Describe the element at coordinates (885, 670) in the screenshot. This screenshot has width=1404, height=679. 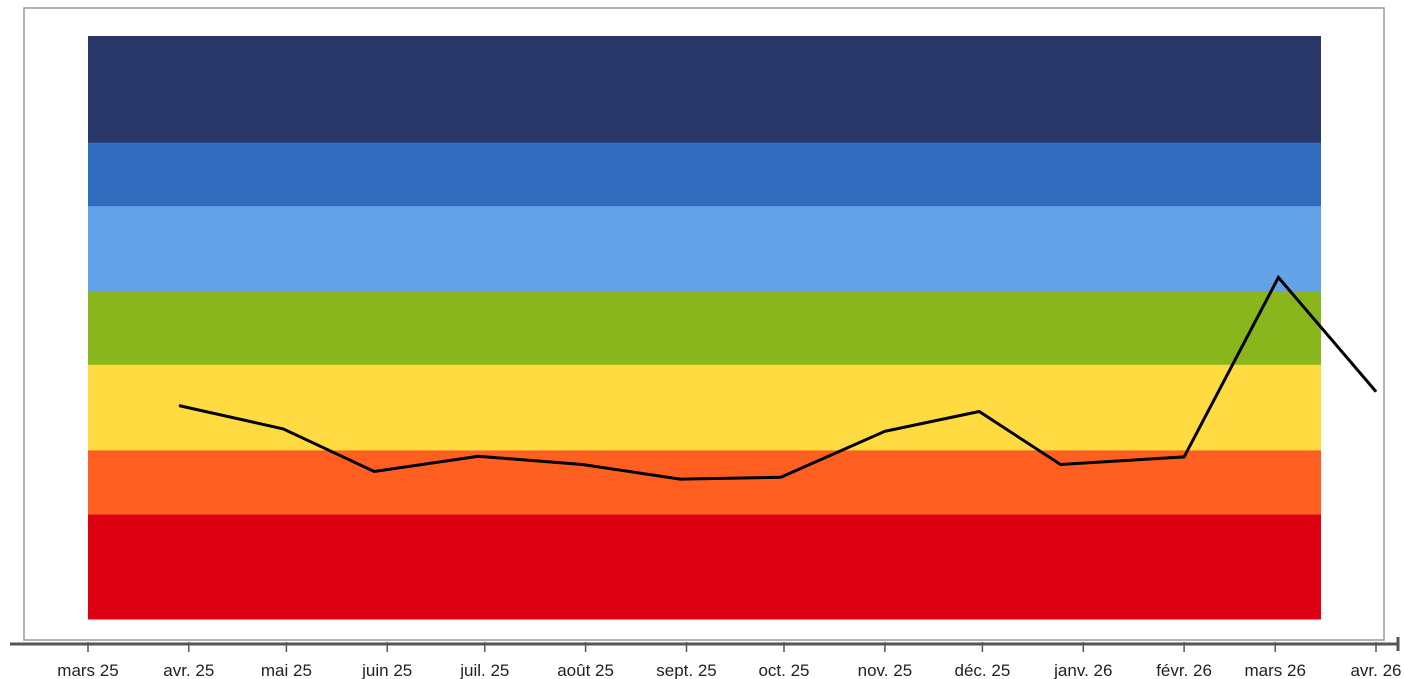
I see `x-tick-label: nov. 25` at that location.